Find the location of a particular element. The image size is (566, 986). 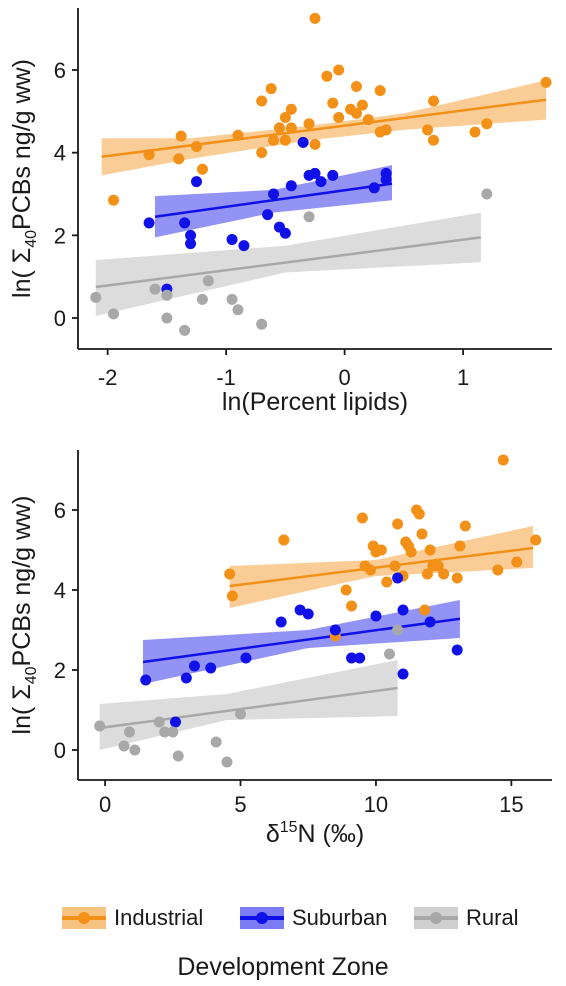

legend-label-rural: Rural is located at coordinates (492, 917).